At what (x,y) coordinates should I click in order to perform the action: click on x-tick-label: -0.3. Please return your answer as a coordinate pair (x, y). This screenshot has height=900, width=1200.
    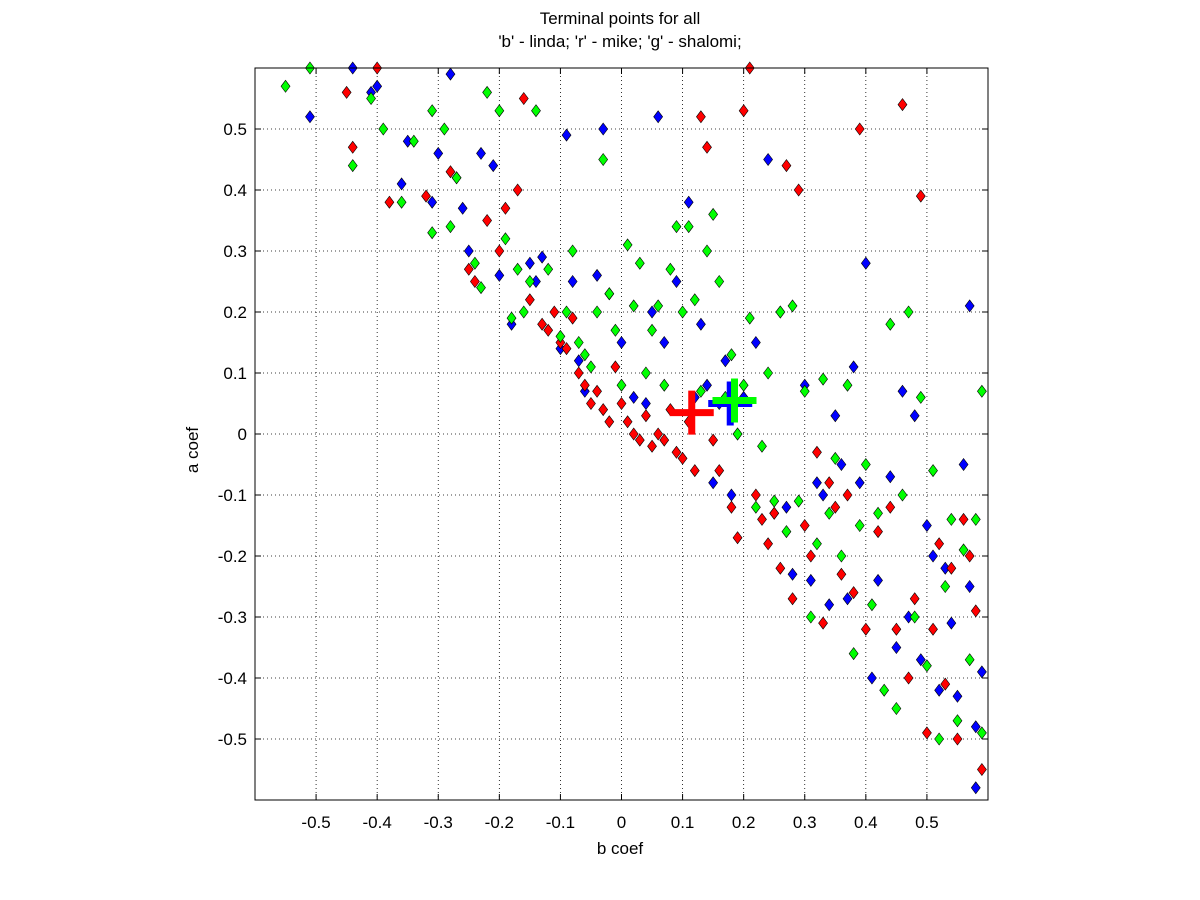
    Looking at the image, I should click on (438, 822).